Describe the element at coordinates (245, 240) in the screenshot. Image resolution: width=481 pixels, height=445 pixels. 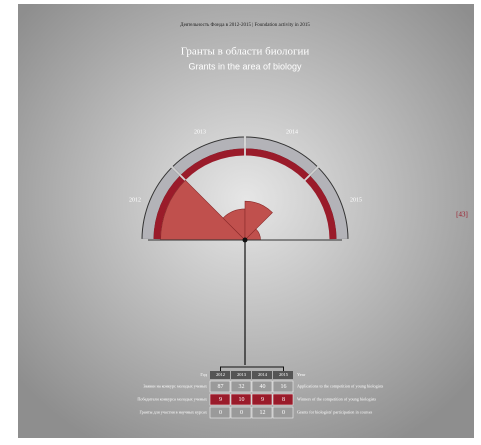
I see `hub` at that location.